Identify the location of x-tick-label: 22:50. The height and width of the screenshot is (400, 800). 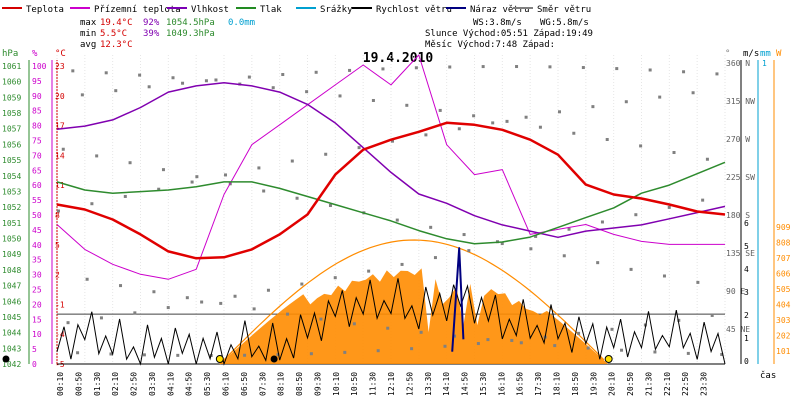
(685, 384).